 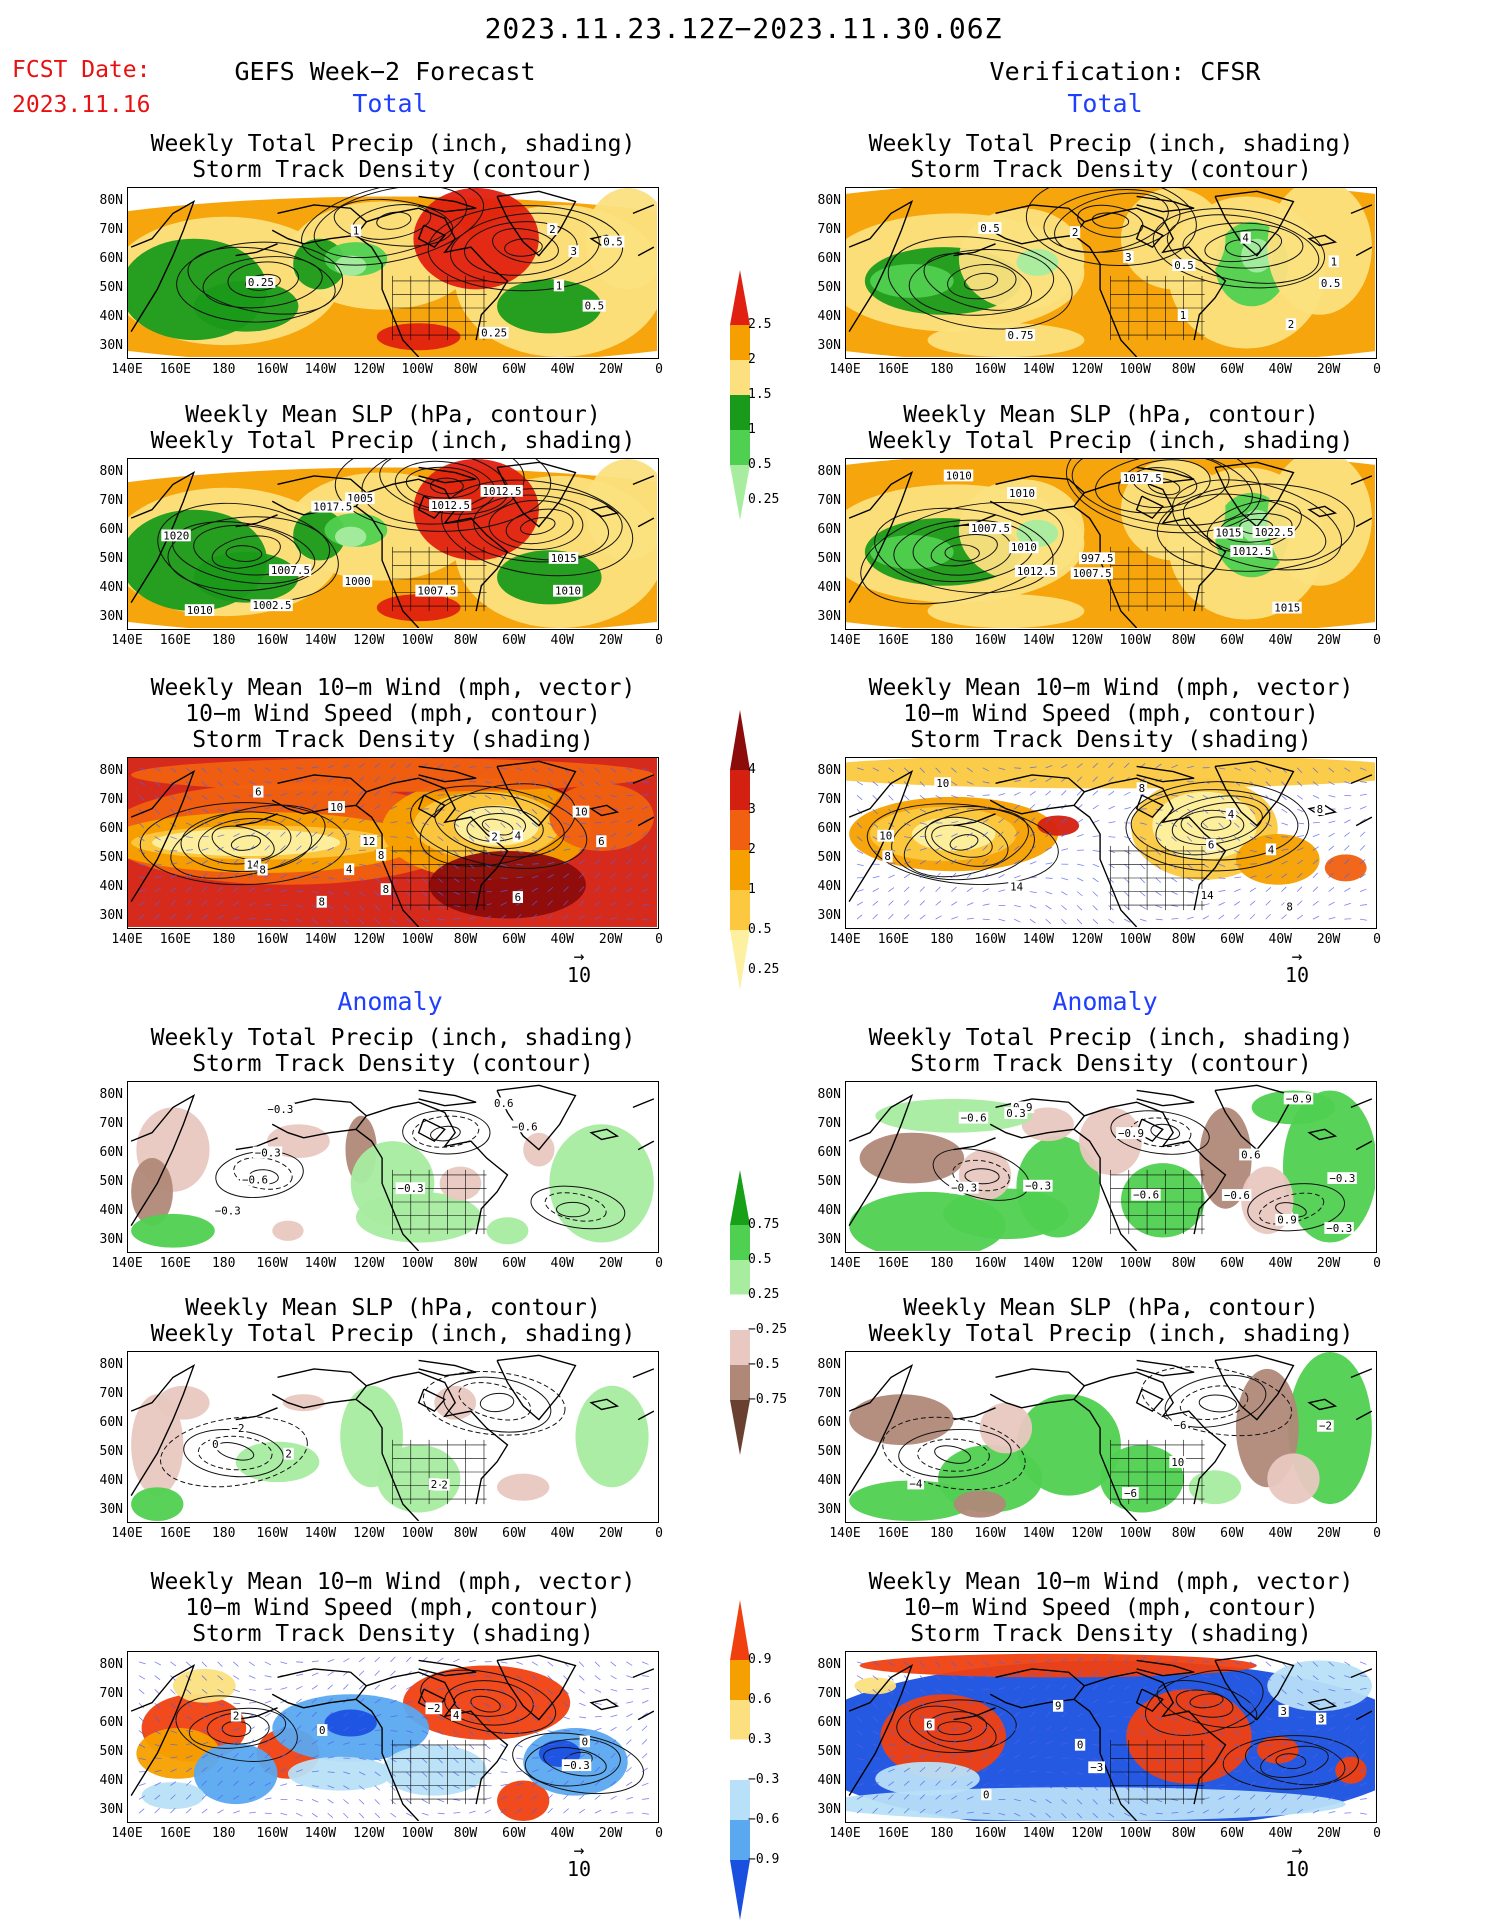 I want to click on colorbar-total-precip-label: 1, so click(x=752, y=429).